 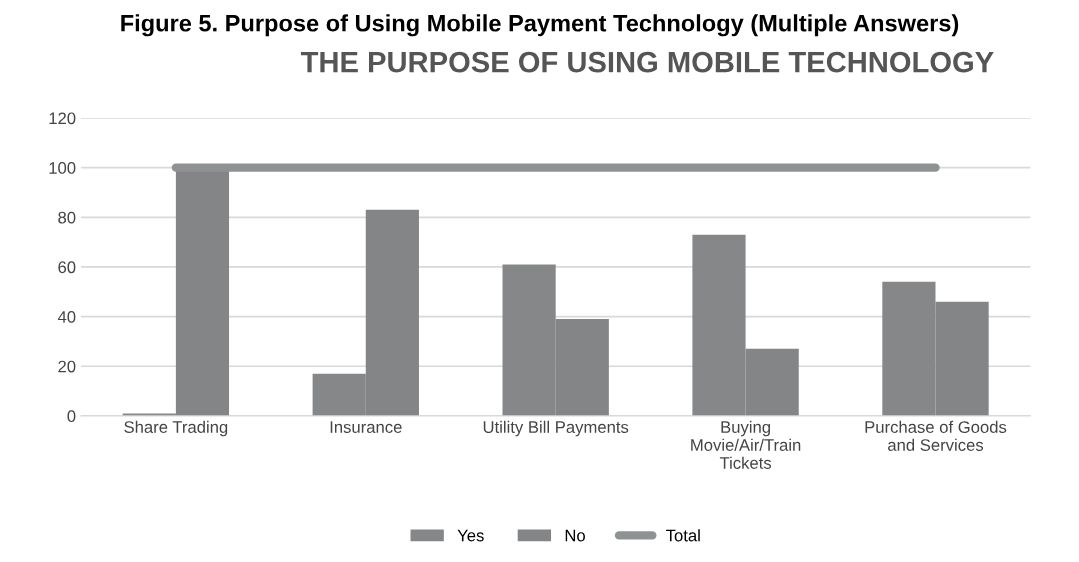 What do you see at coordinates (470, 535) in the screenshot?
I see `legend-label: Yes` at bounding box center [470, 535].